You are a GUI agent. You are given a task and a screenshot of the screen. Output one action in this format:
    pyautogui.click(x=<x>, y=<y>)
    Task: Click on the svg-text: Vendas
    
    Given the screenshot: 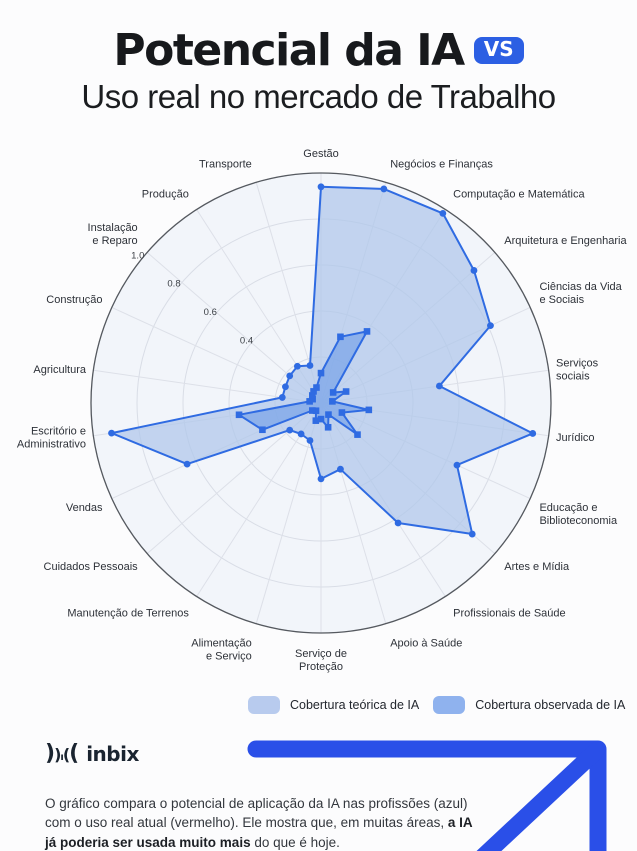 What is the action you would take?
    pyautogui.click(x=84, y=508)
    